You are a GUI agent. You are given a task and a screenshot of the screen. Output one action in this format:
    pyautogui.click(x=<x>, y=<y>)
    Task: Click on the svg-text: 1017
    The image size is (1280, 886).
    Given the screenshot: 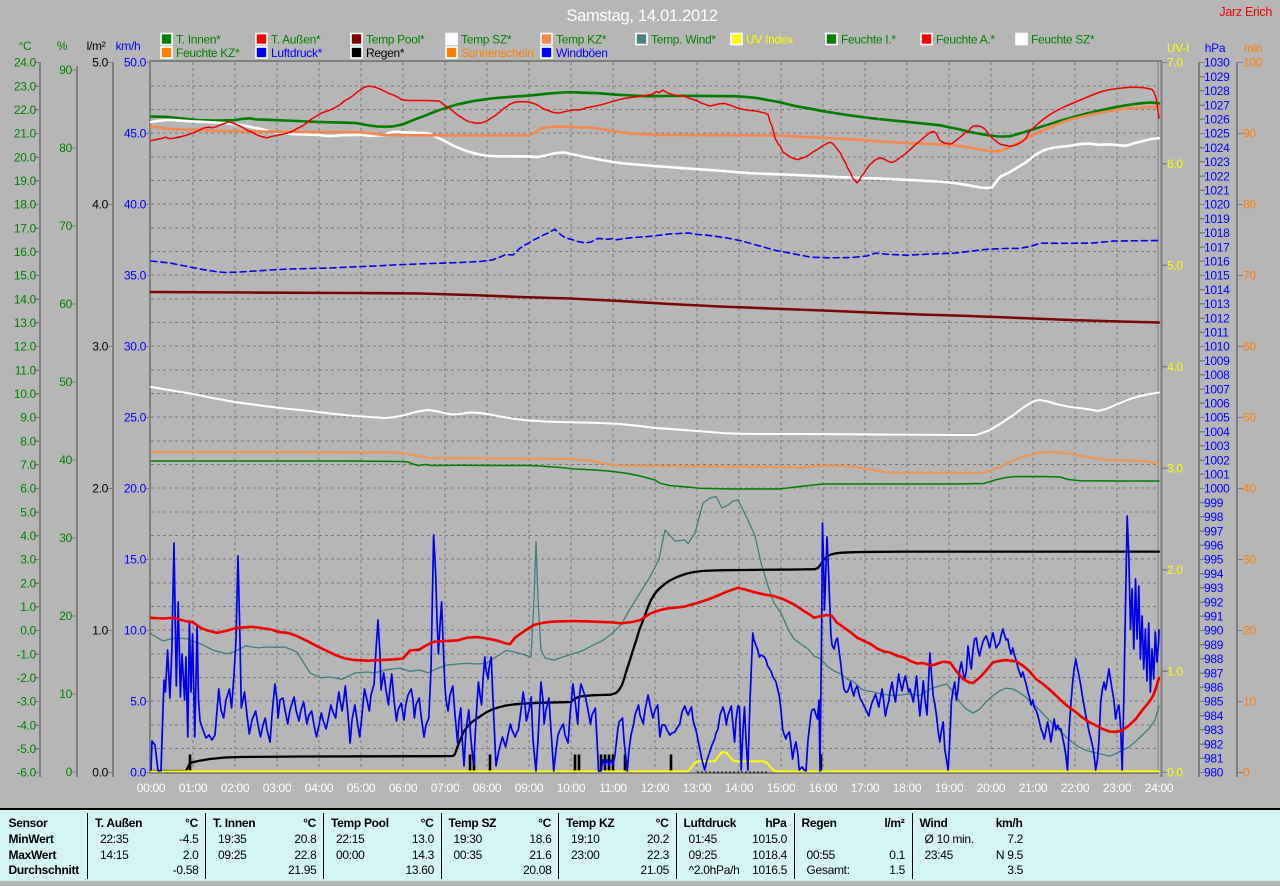 What is the action you would take?
    pyautogui.click(x=1217, y=247)
    